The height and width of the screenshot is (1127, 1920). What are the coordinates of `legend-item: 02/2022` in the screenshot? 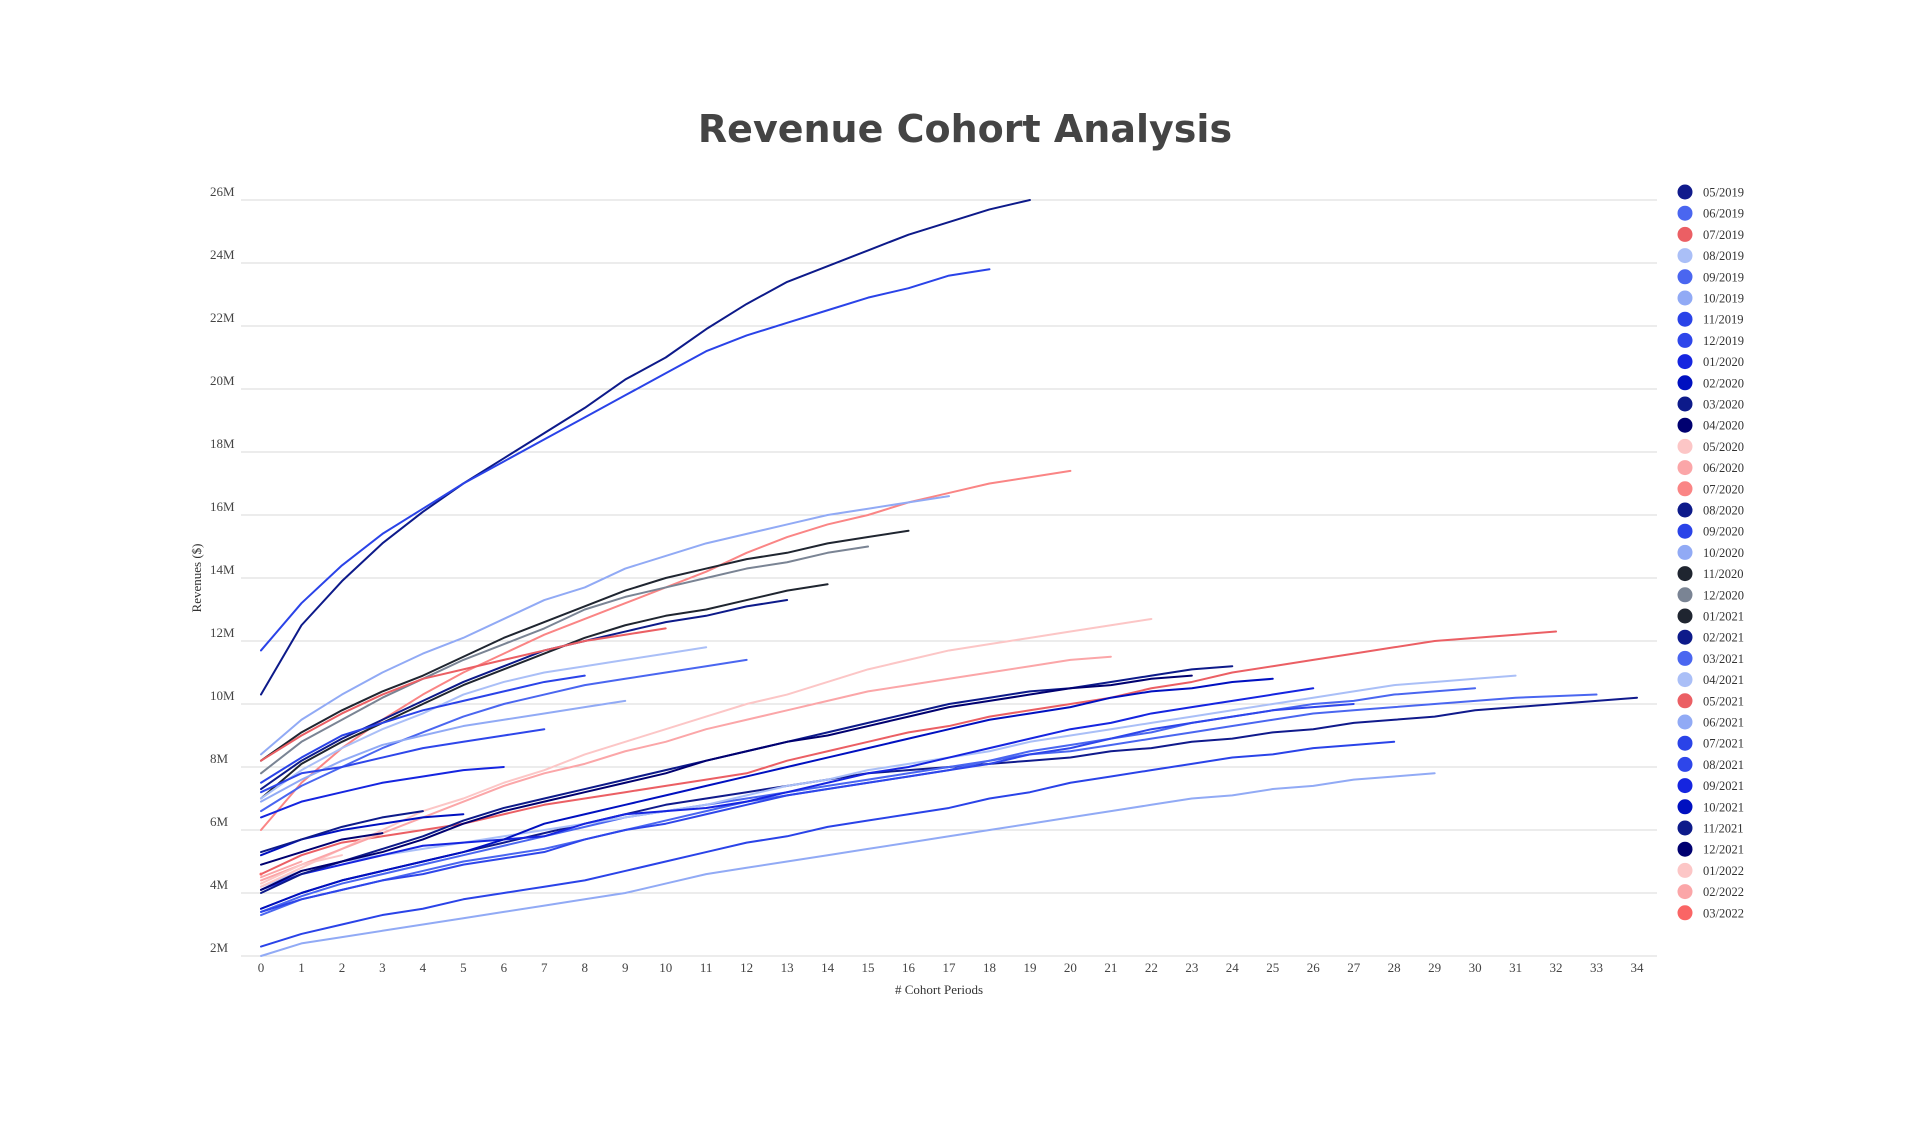 It's located at (1710, 892).